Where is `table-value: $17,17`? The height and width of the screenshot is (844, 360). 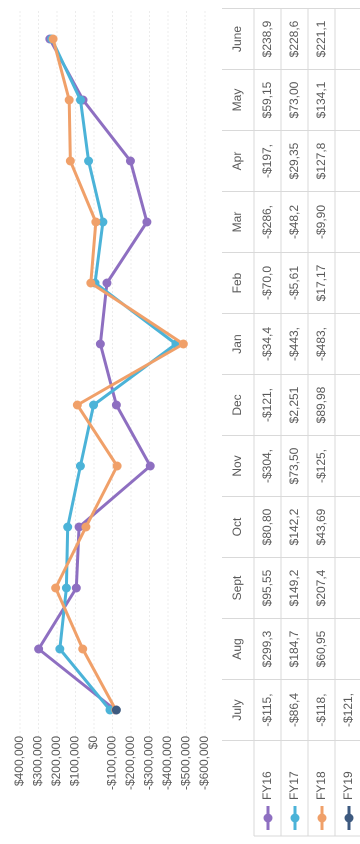 table-value: $17,17 is located at coordinates (321, 282).